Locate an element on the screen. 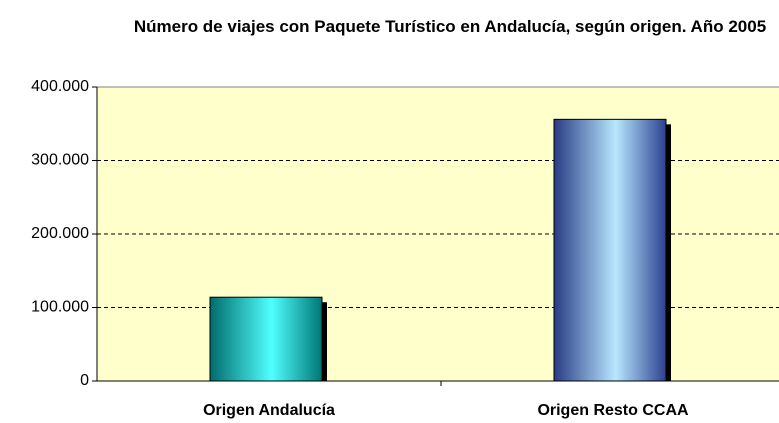 The image size is (779, 423). y-tick-label: 0 is located at coordinates (84, 380).